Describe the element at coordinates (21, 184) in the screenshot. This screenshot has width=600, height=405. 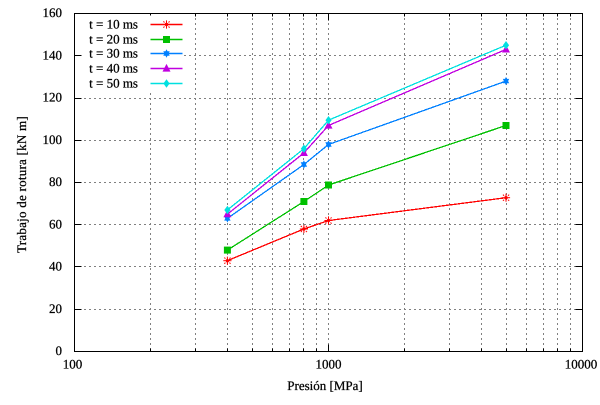
I see `svg-text: Trabajo de rotura [kN m]` at that location.